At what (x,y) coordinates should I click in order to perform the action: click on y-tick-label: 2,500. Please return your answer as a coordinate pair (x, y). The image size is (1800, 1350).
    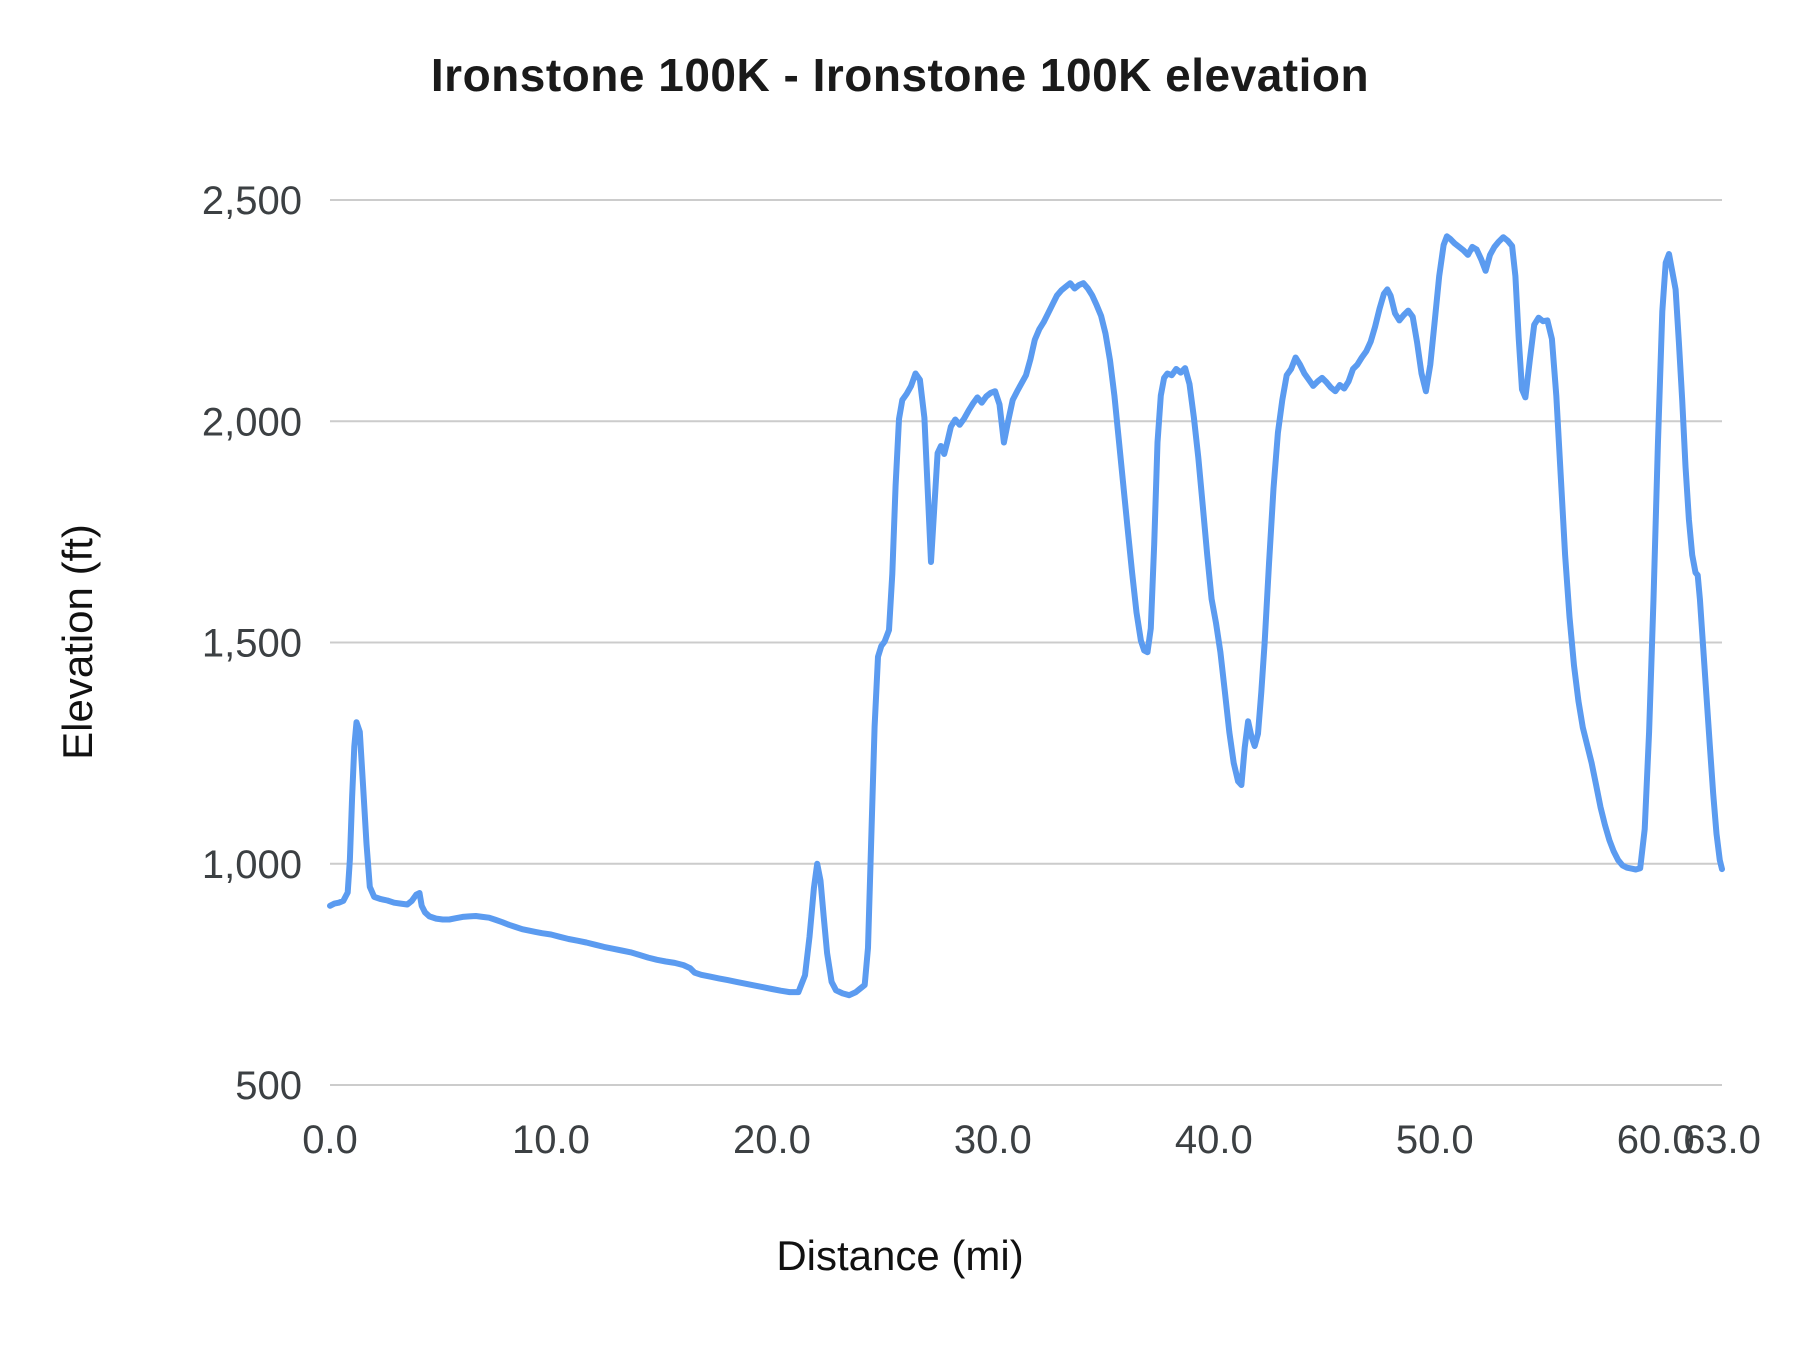
    Looking at the image, I should click on (252, 201).